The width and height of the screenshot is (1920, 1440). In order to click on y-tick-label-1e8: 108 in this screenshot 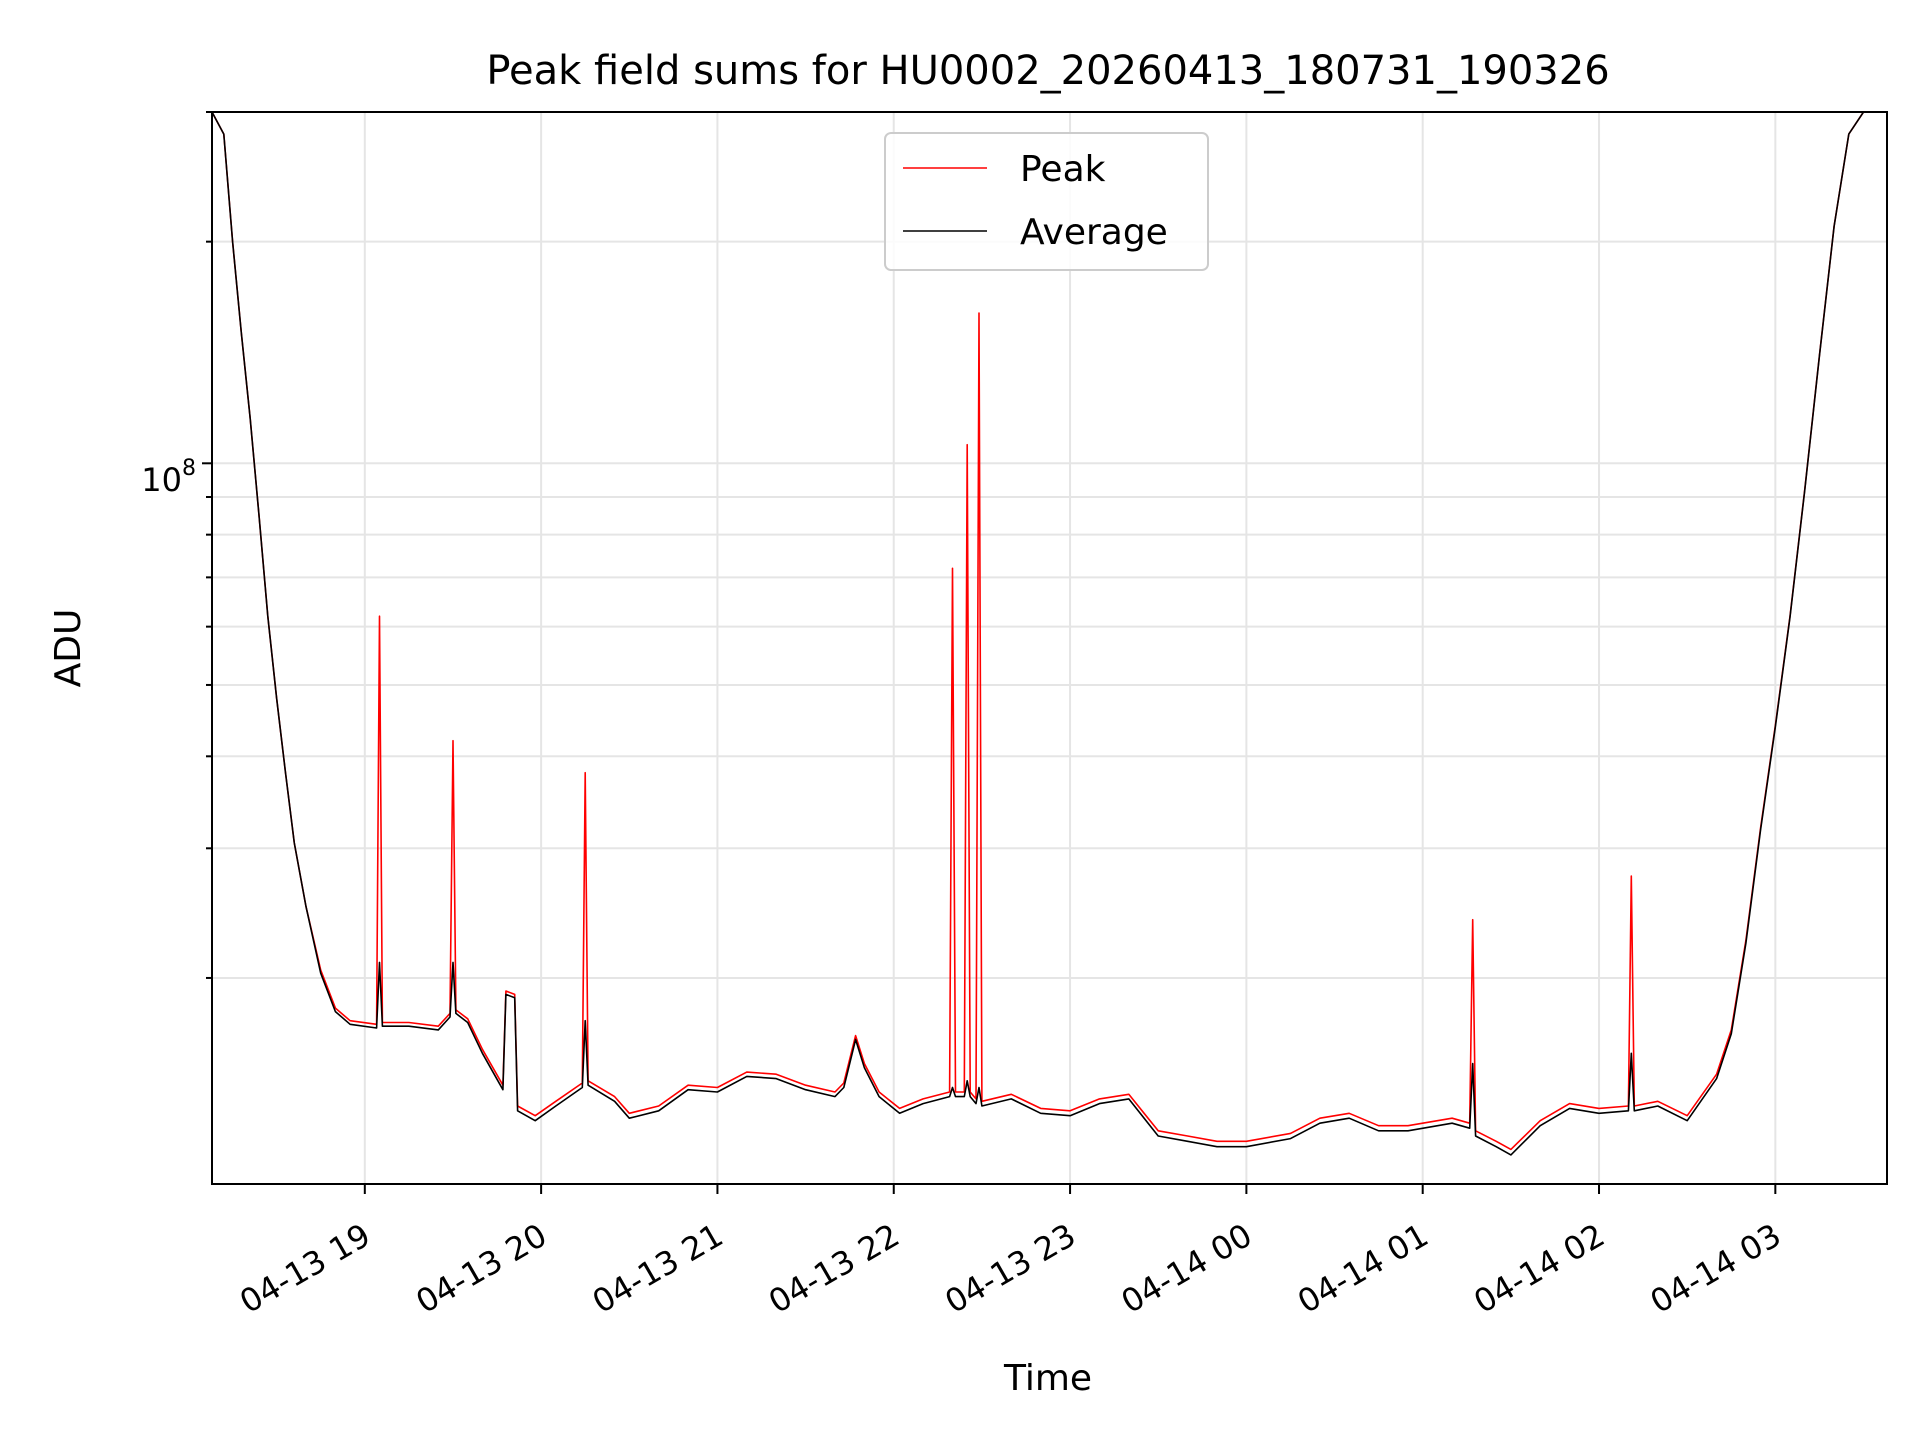, I will do `click(168, 477)`.